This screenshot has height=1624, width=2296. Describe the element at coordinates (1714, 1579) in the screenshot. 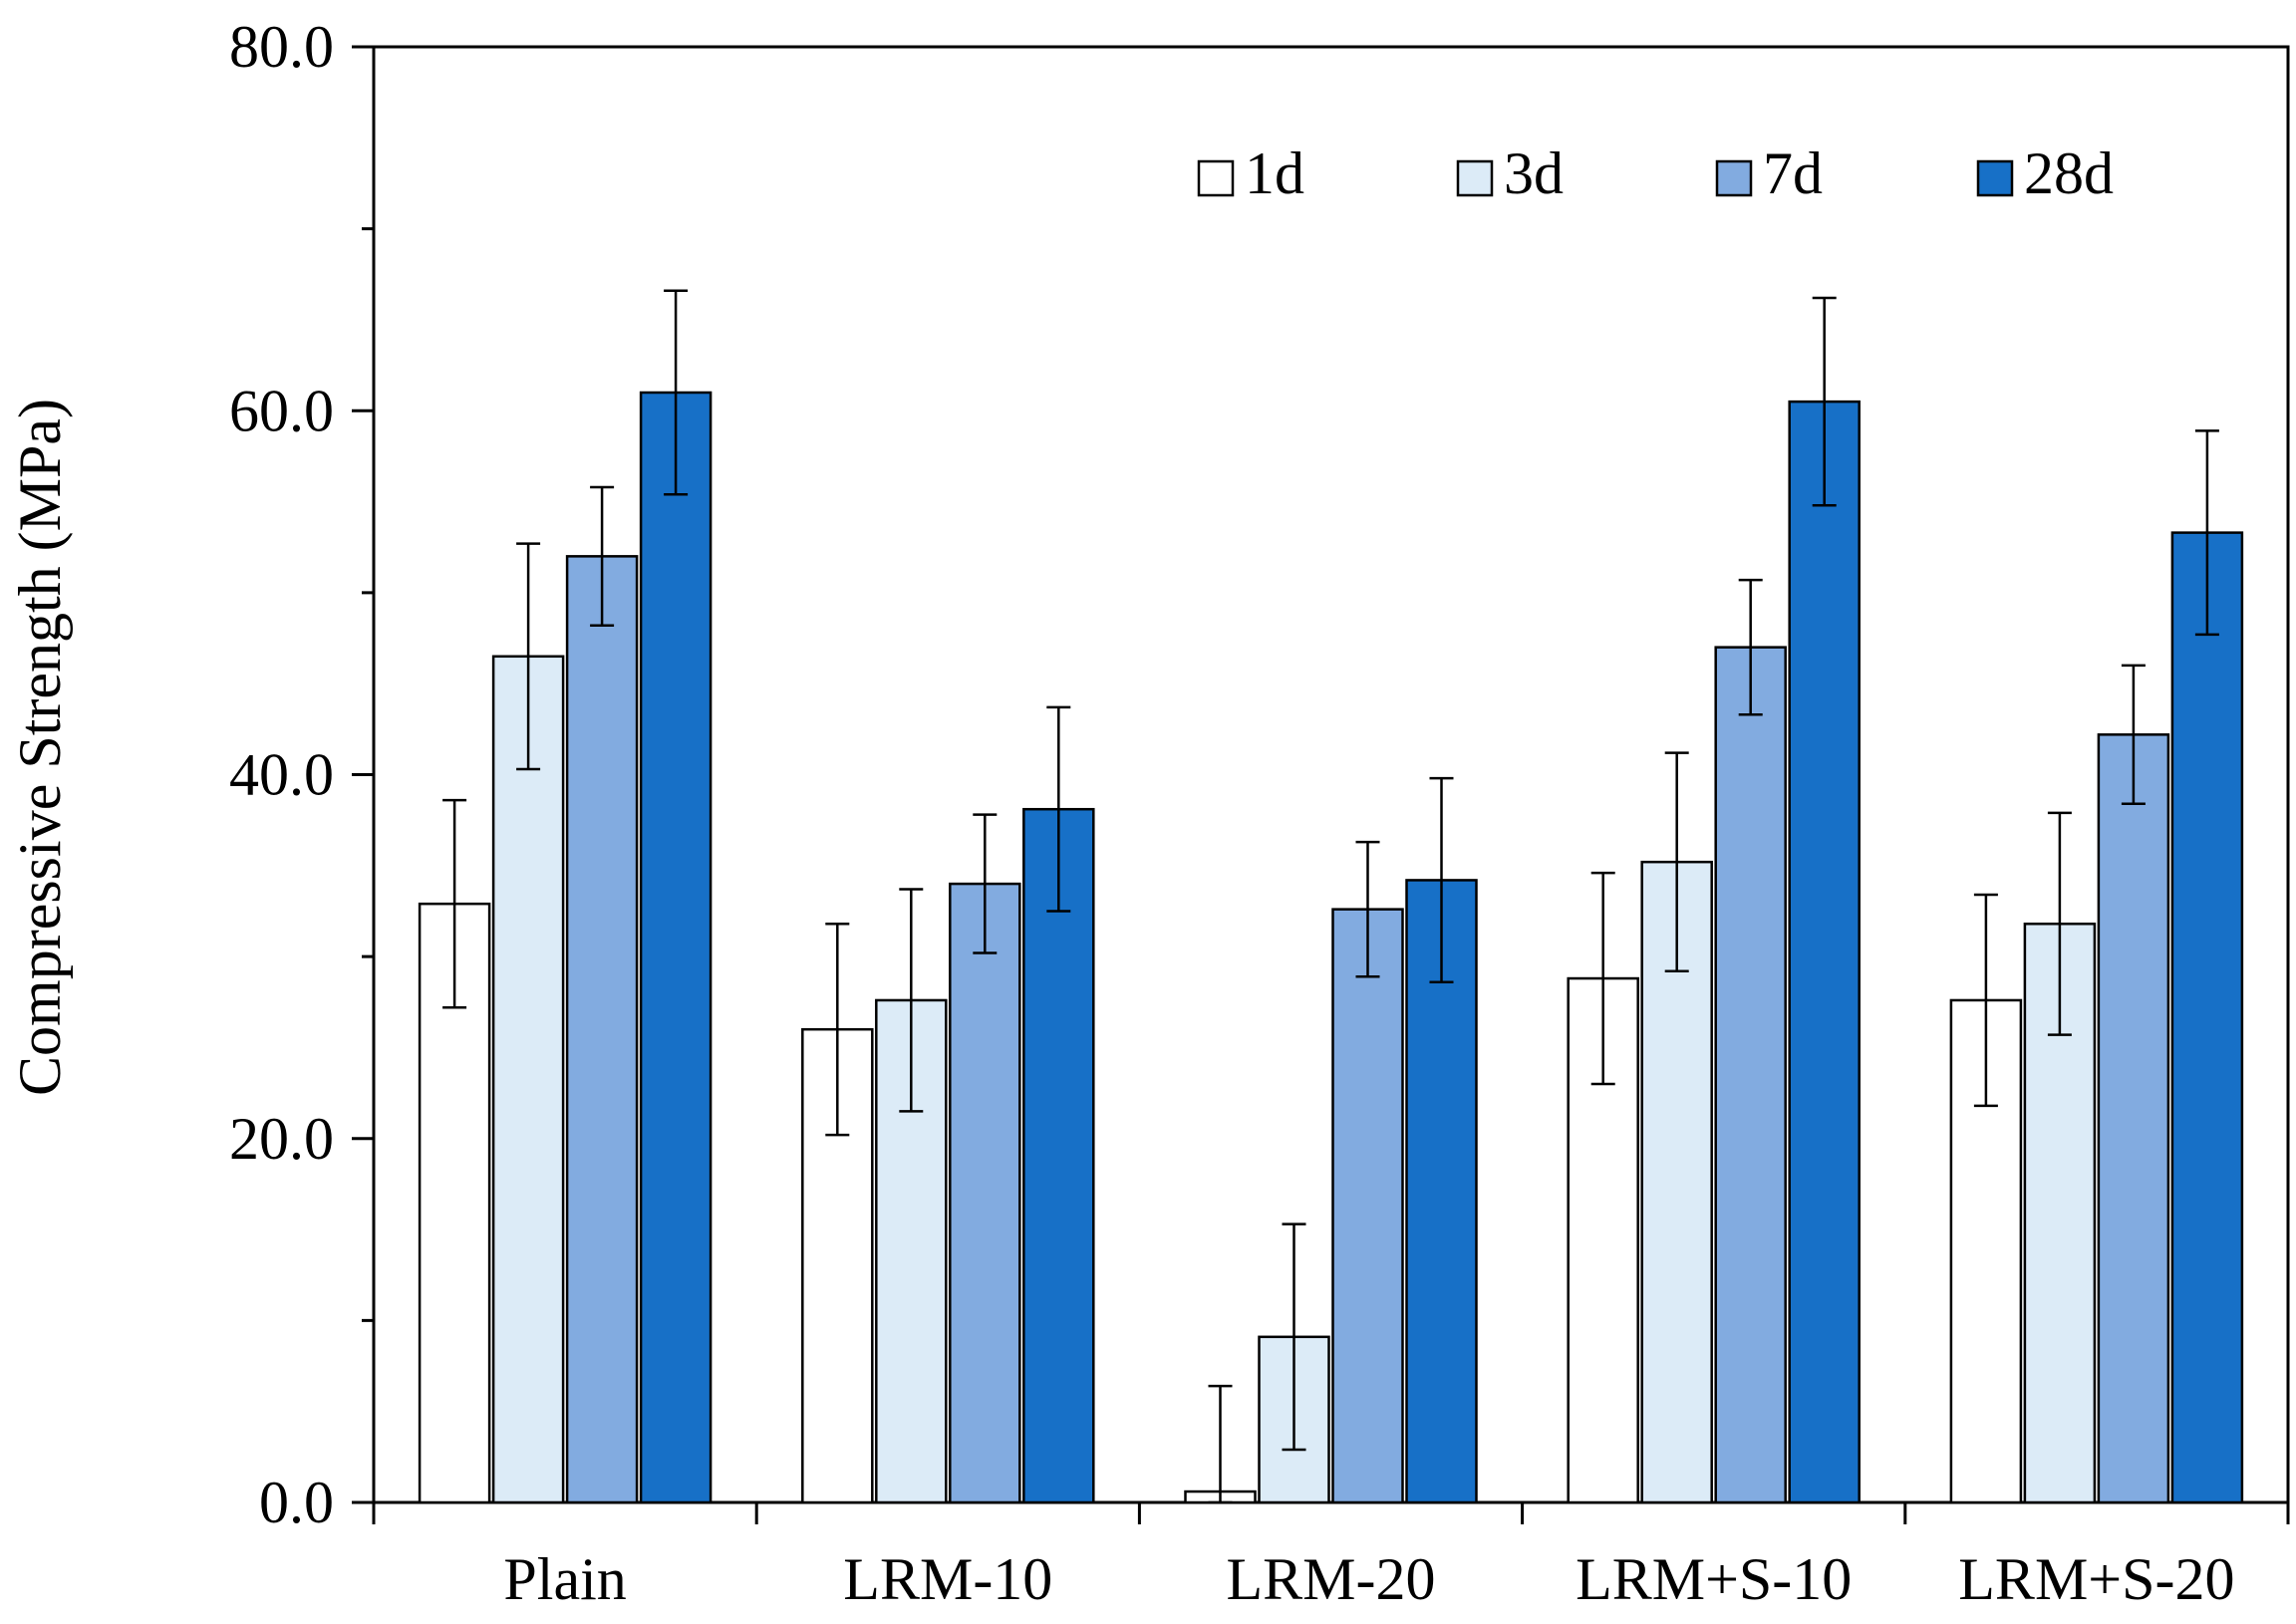

I see `x-category-label: LRM+S-10` at that location.